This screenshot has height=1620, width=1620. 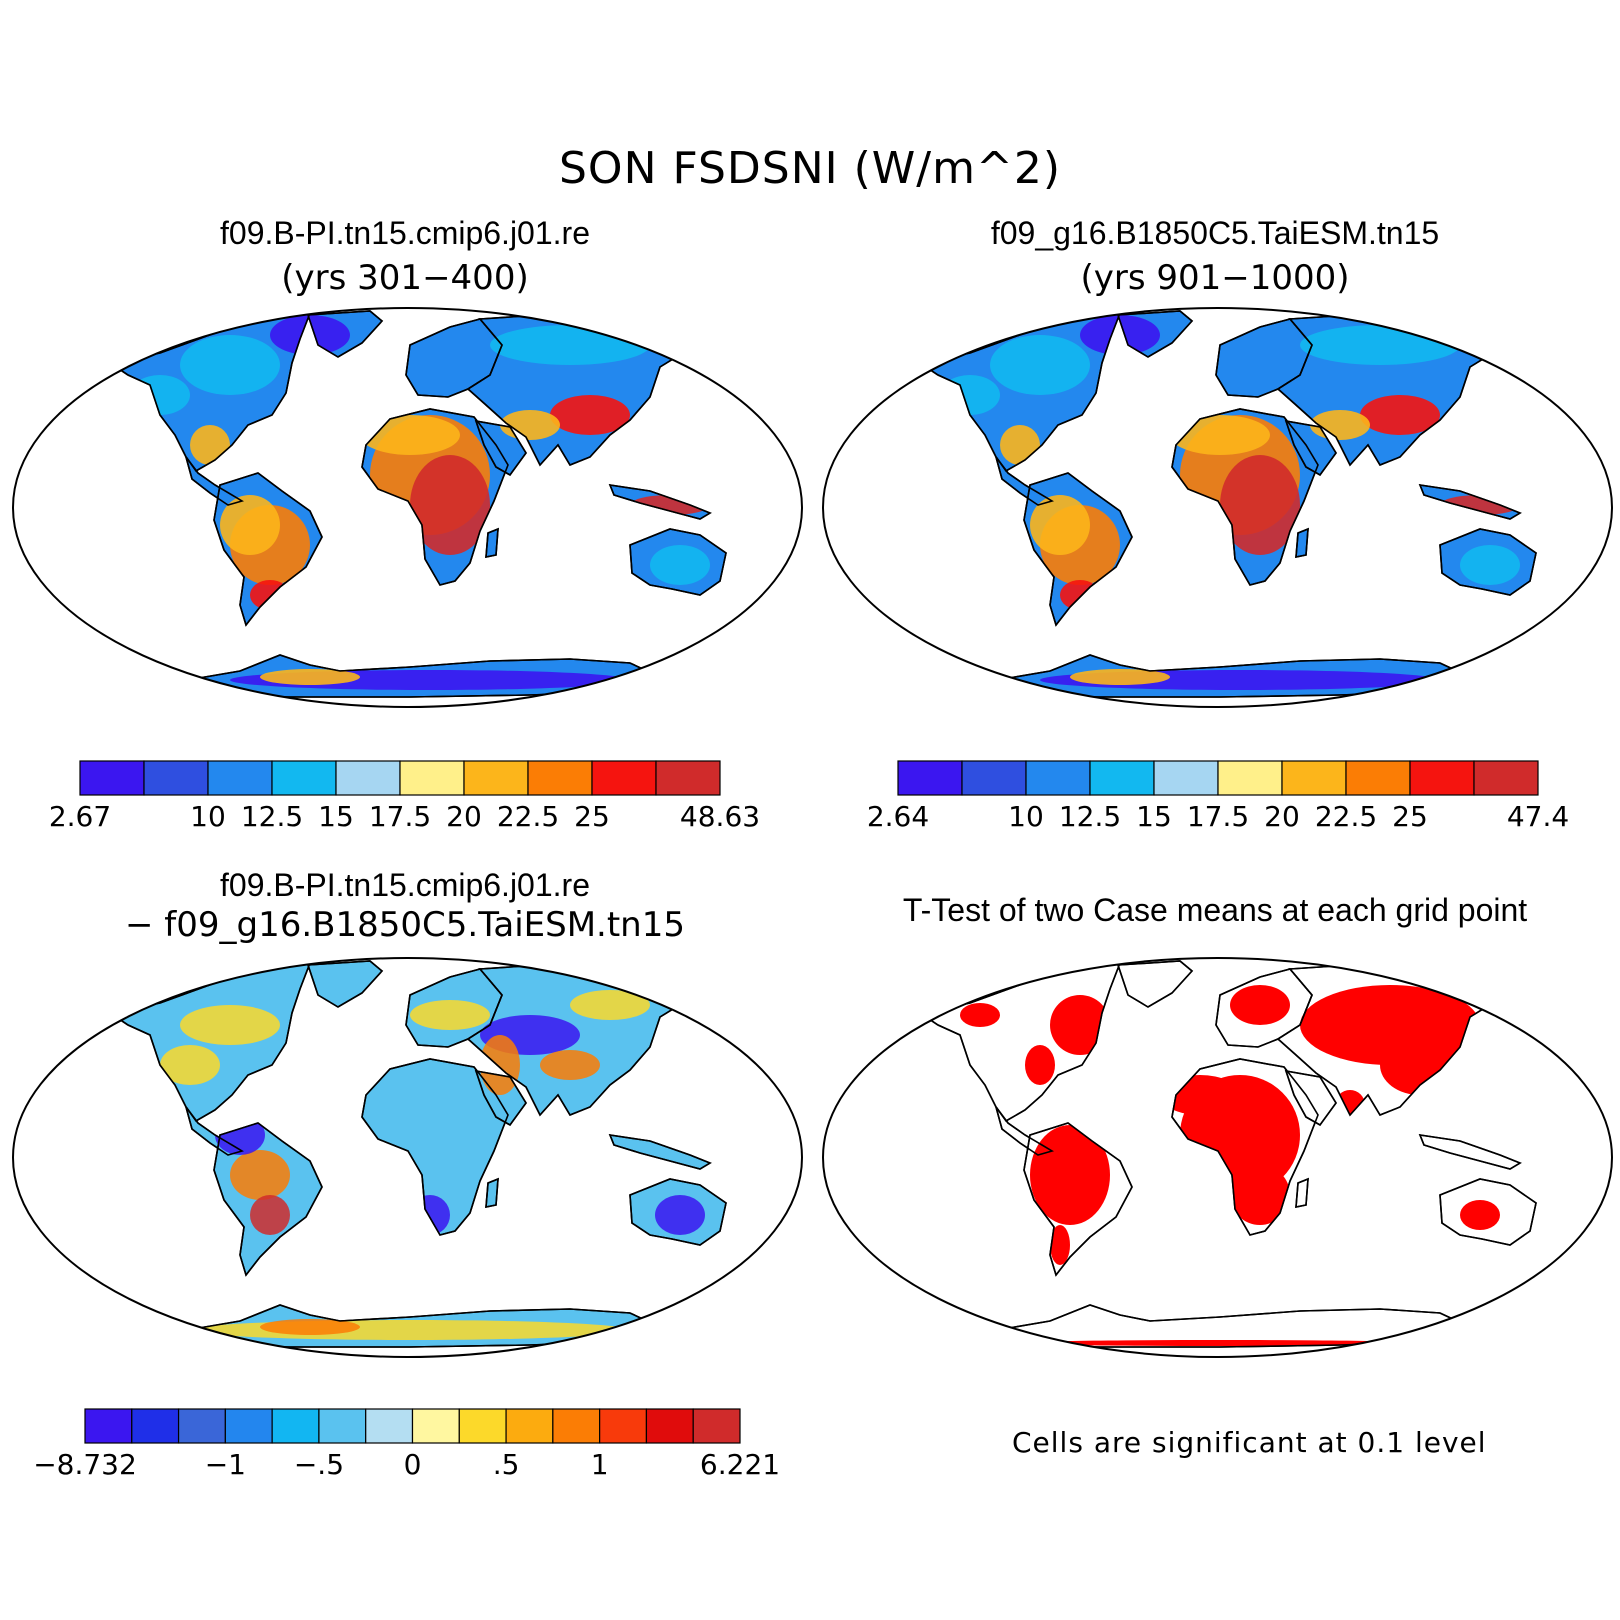 I want to click on colorbar-tick-label: 48.63, so click(x=720, y=816).